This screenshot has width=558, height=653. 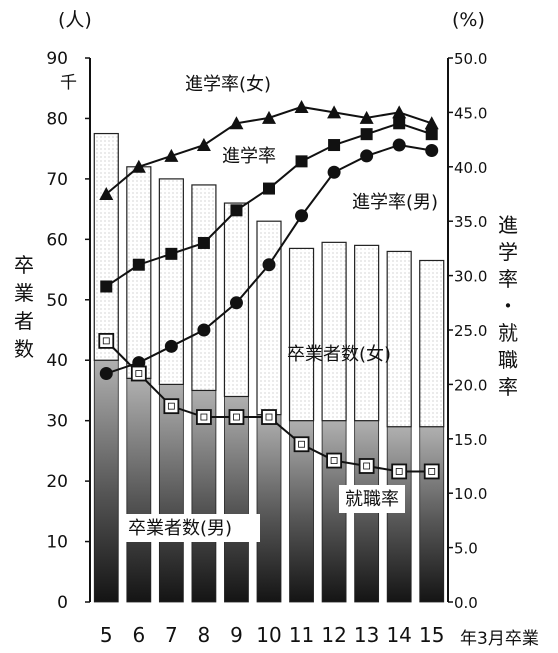 What do you see at coordinates (468, 20) in the screenshot?
I see `right-axis-unit: (%)` at bounding box center [468, 20].